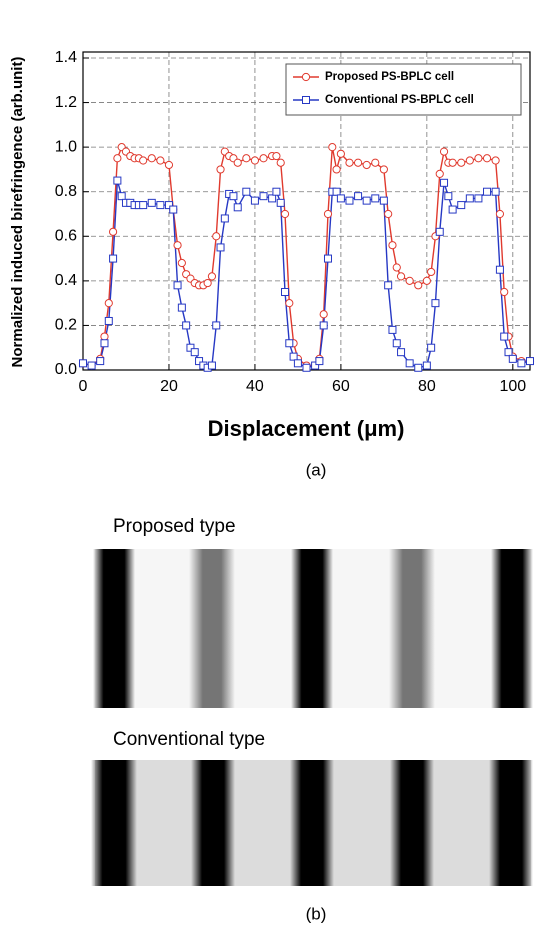 This screenshot has height=938, width=545. What do you see at coordinates (66, 325) in the screenshot?
I see `y-tick-label: 0.2` at bounding box center [66, 325].